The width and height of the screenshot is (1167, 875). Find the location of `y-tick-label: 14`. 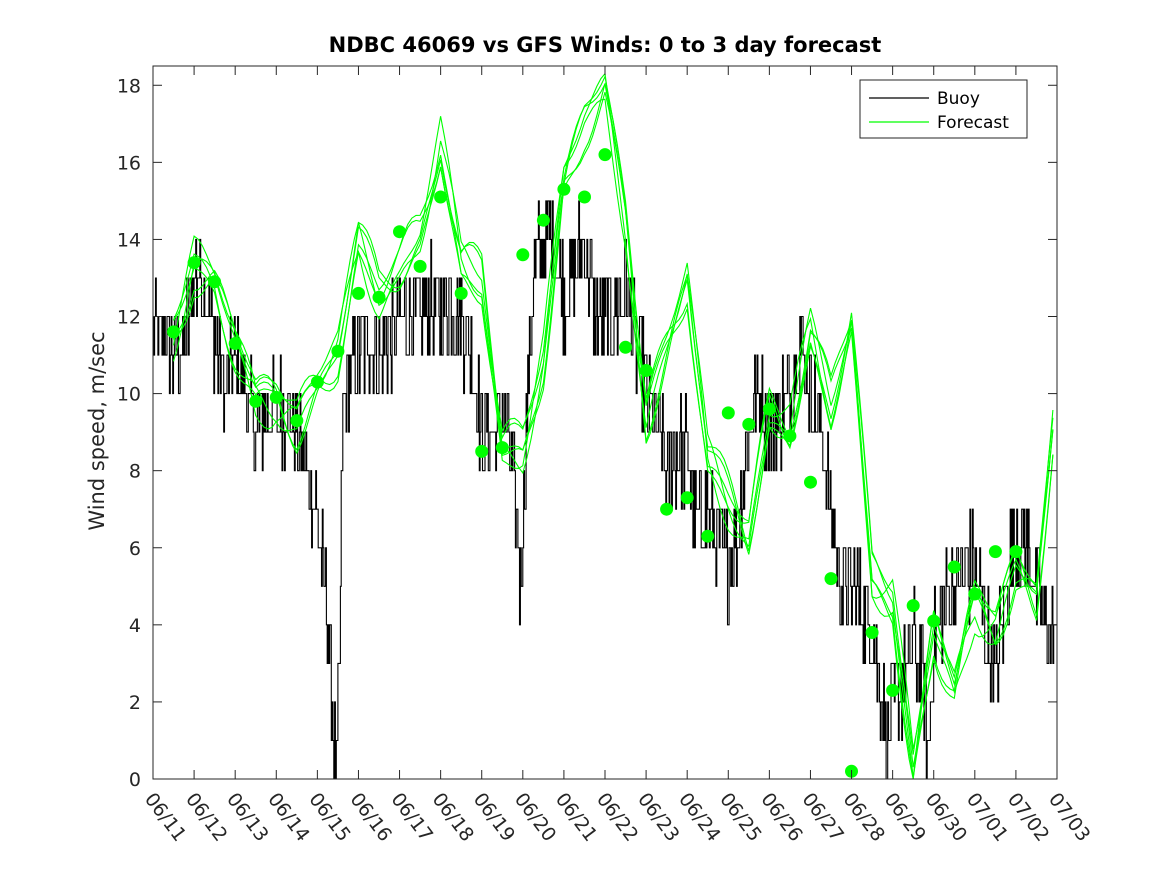

y-tick-label: 14 is located at coordinates (129, 240).